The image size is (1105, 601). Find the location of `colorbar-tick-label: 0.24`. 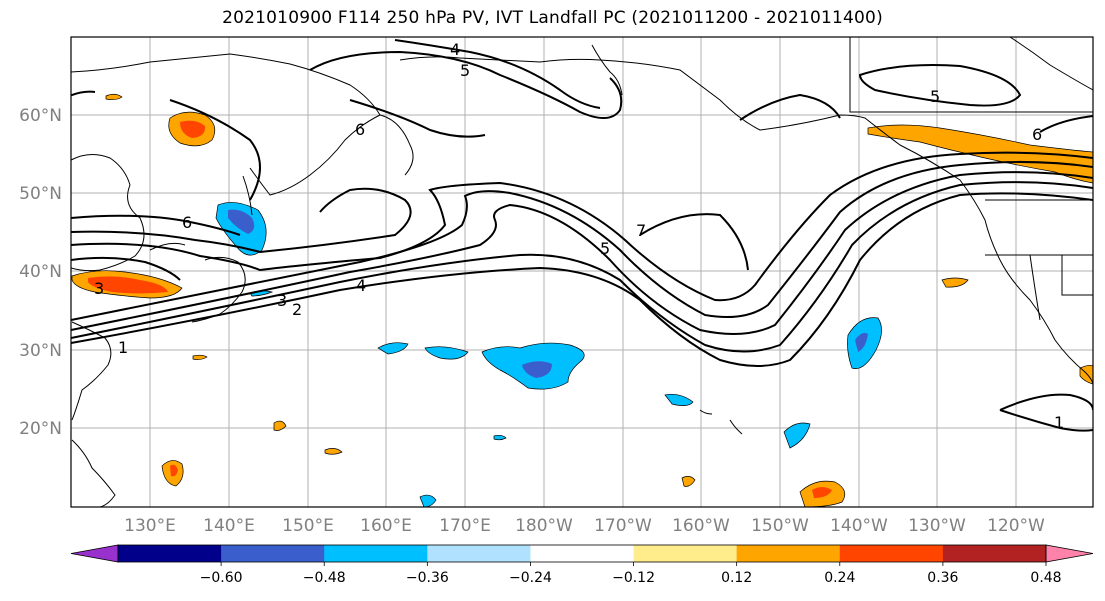

colorbar-tick-label: 0.24 is located at coordinates (839, 578).